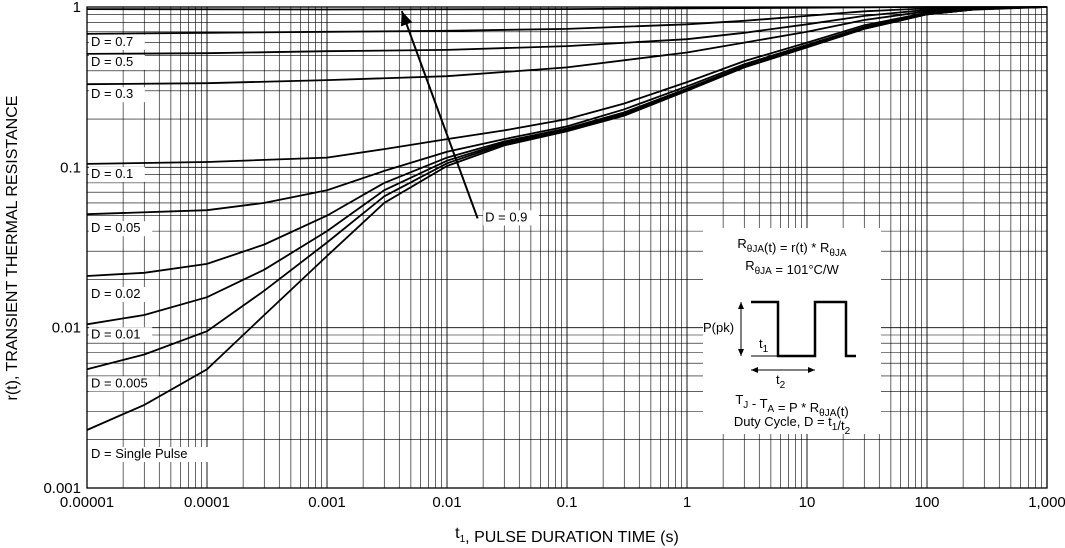 This screenshot has width=1065, height=548. What do you see at coordinates (66, 328) in the screenshot?
I see `y-tick-label: 0.01` at bounding box center [66, 328].